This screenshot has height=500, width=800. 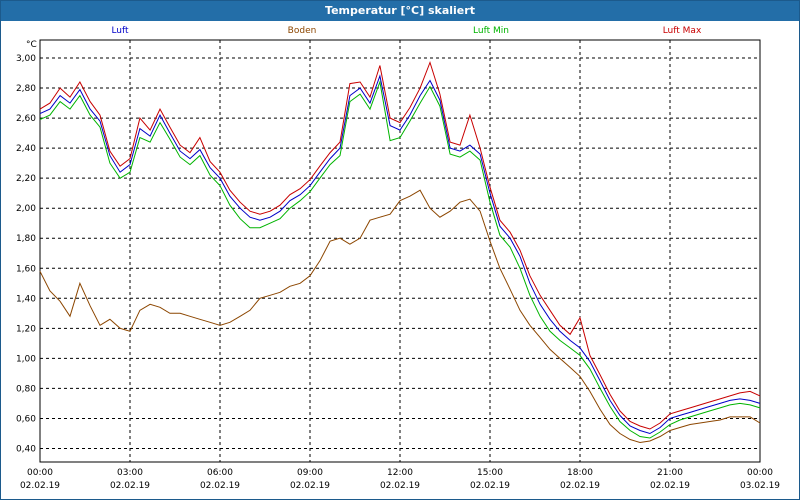 What do you see at coordinates (26, 299) in the screenshot?
I see `y-tick-label: 1,40` at bounding box center [26, 299].